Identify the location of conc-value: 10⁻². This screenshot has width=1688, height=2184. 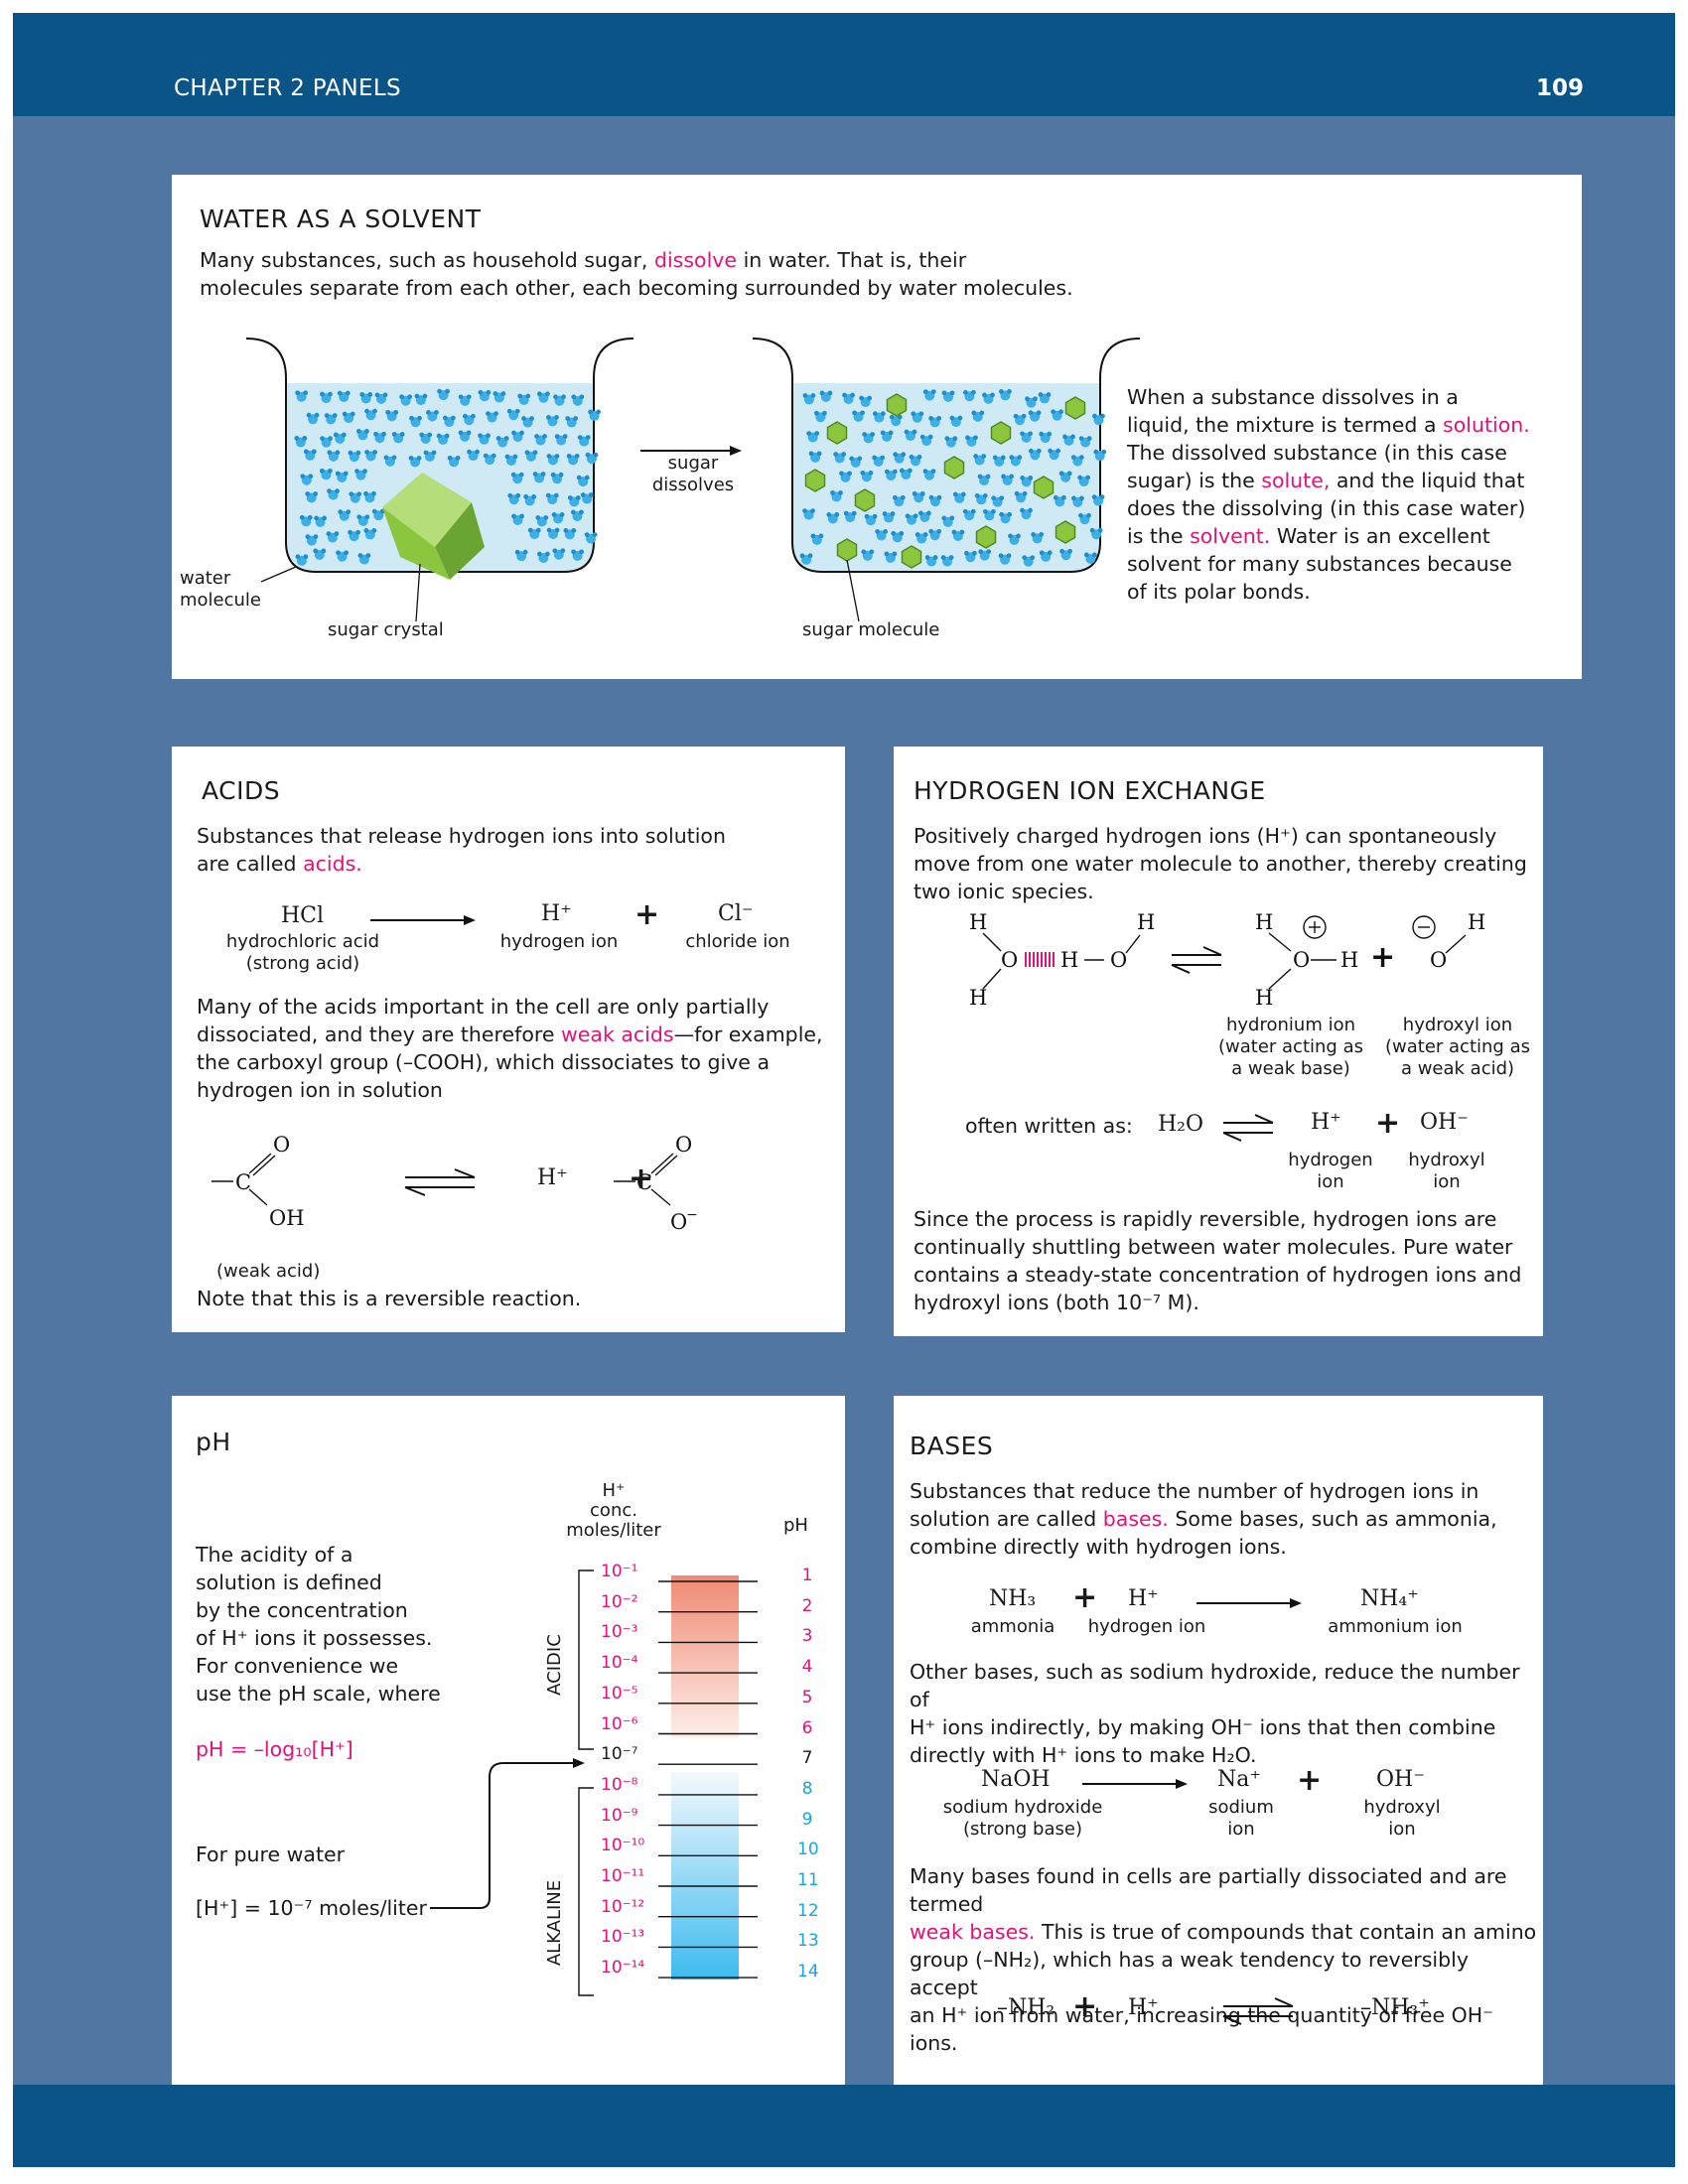
(619, 1601).